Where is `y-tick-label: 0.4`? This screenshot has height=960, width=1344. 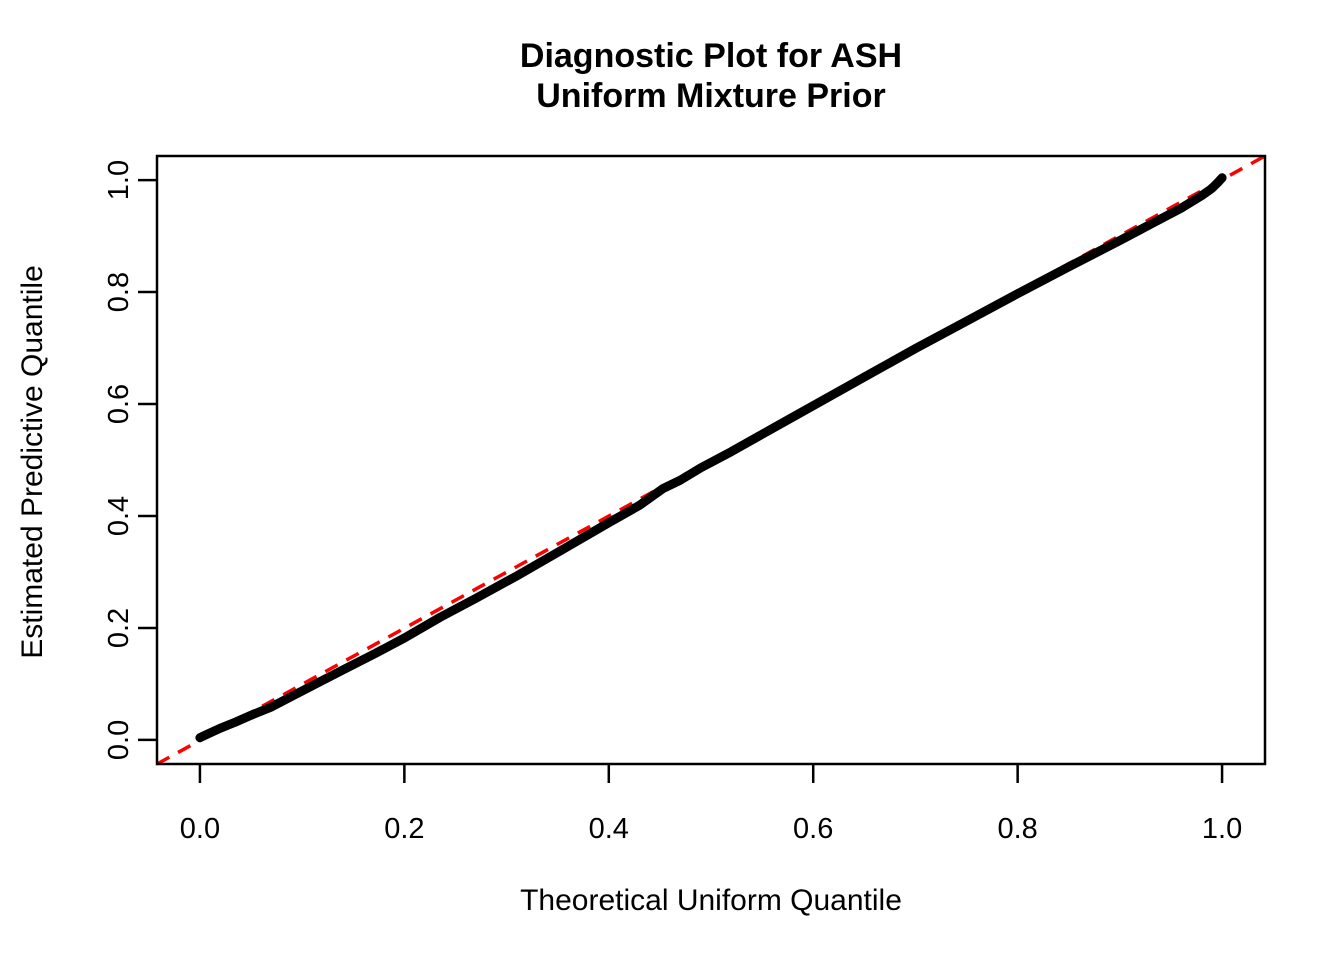 y-tick-label: 0.4 is located at coordinates (119, 516).